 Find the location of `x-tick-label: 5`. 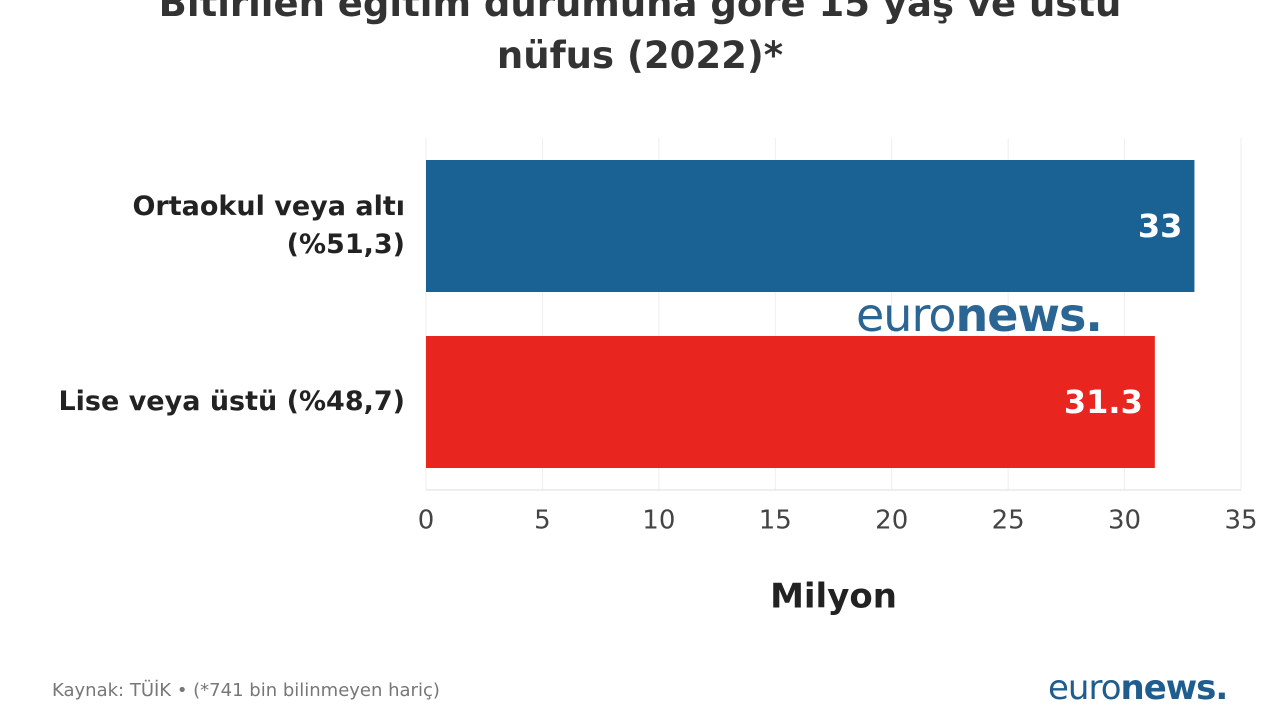

x-tick-label: 5 is located at coordinates (542, 521).